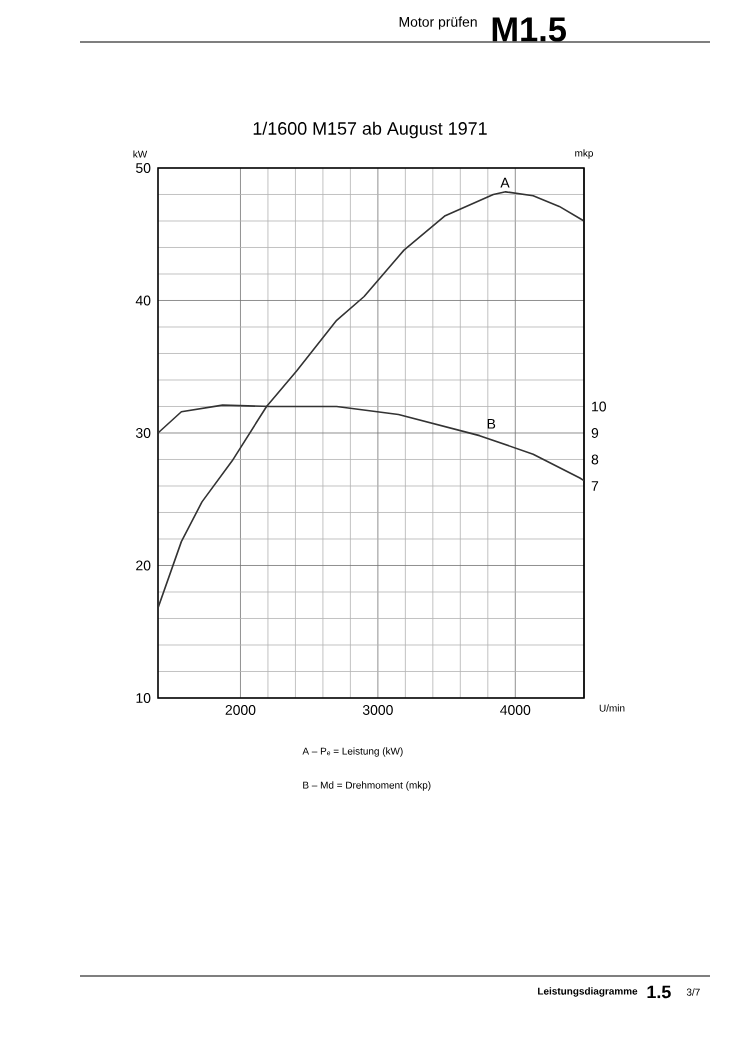 The height and width of the screenshot is (1052, 742). What do you see at coordinates (370, 130) in the screenshot?
I see `chart-title: 1/1600 M157 ab August 1971` at bounding box center [370, 130].